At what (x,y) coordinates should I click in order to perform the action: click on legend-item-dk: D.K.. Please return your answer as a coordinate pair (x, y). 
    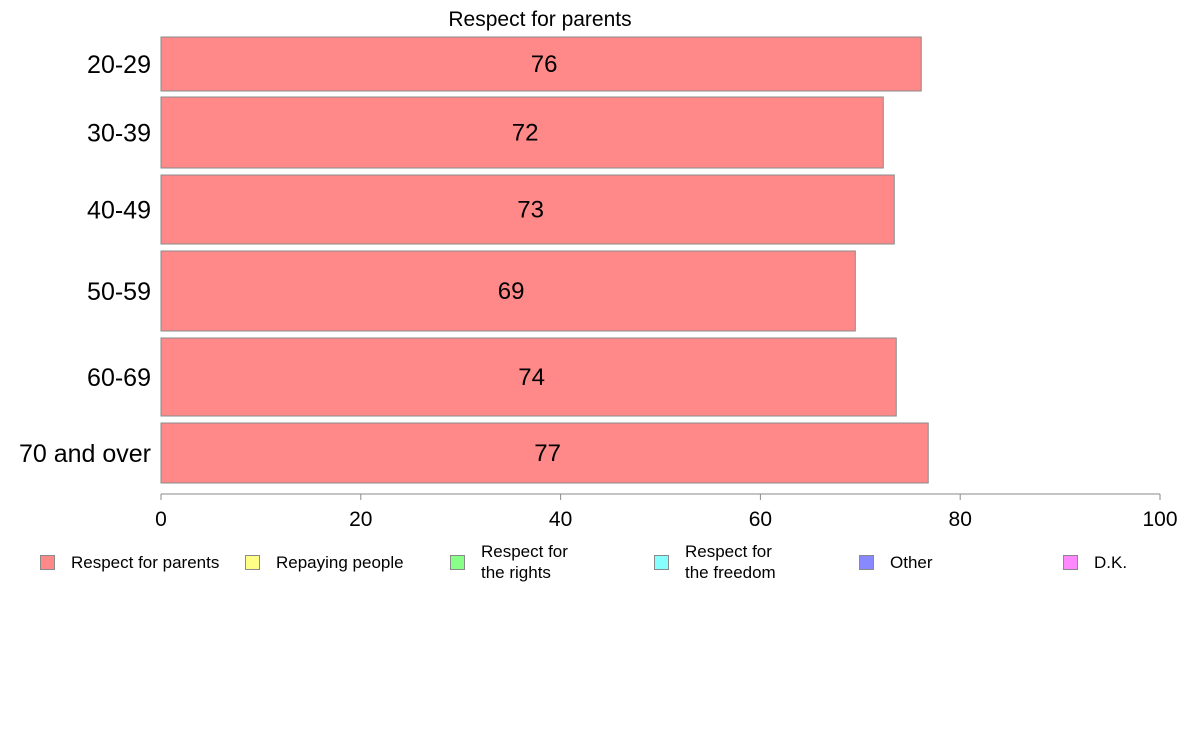
    Looking at the image, I should click on (1095, 562).